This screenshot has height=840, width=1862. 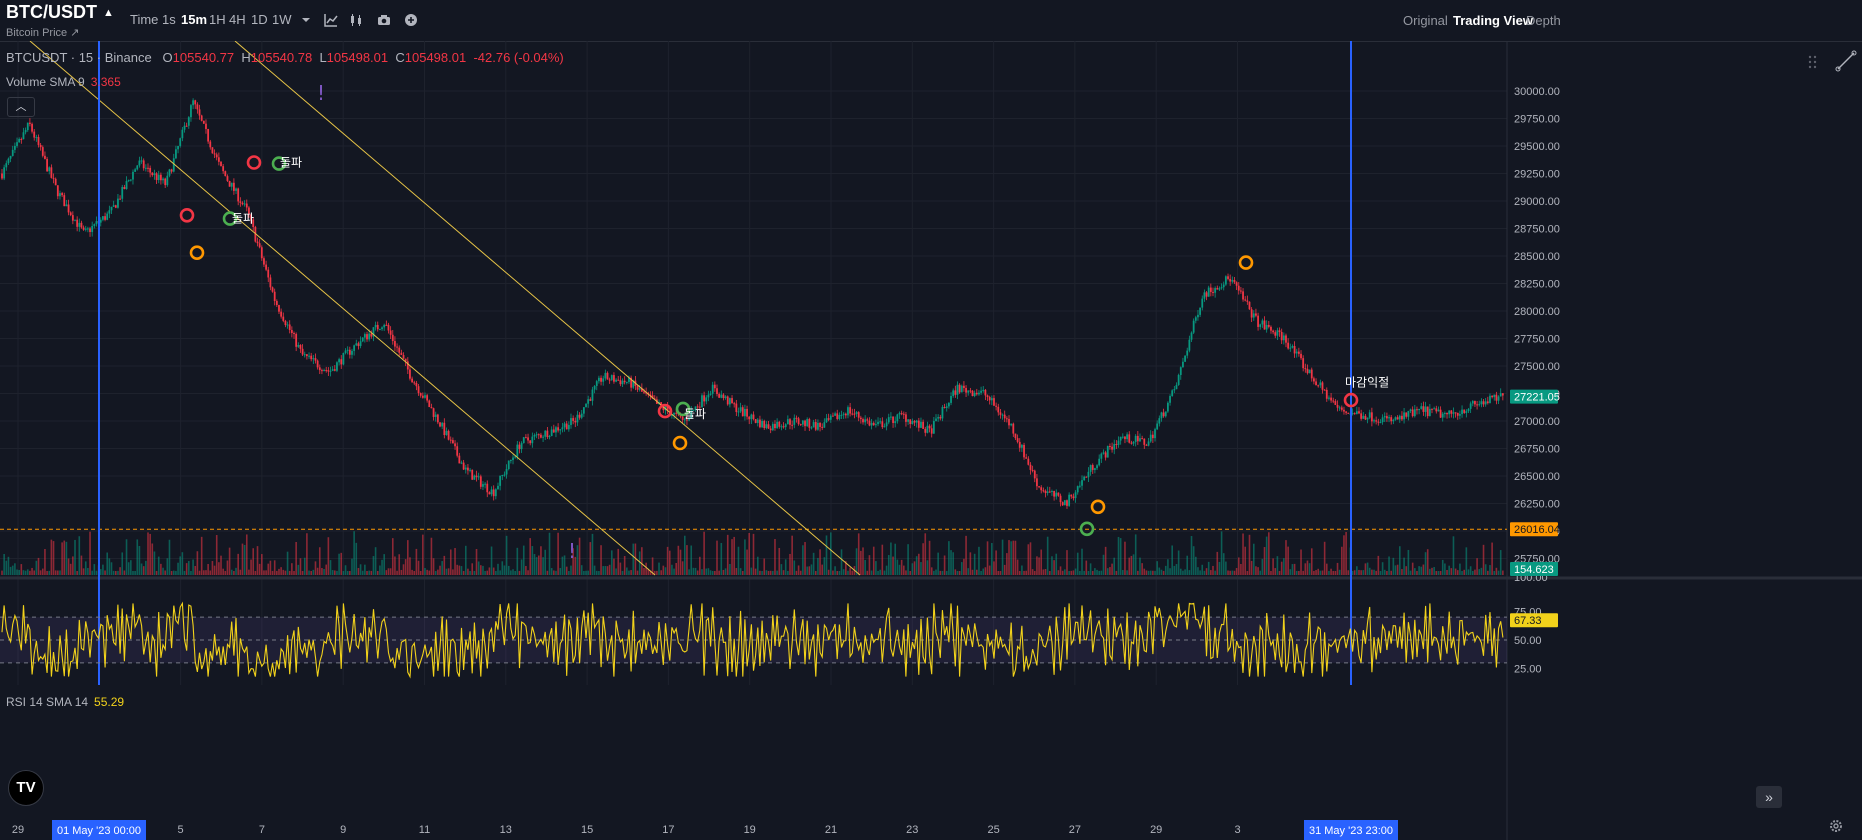 I want to click on tab-15m: 15m, so click(x=194, y=19).